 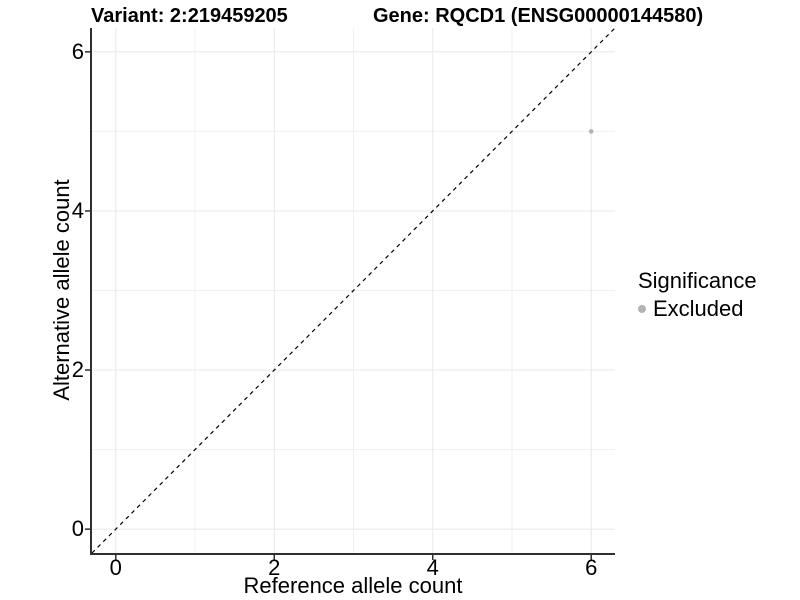 What do you see at coordinates (697, 295) in the screenshot?
I see `legend: Significance Excluded` at bounding box center [697, 295].